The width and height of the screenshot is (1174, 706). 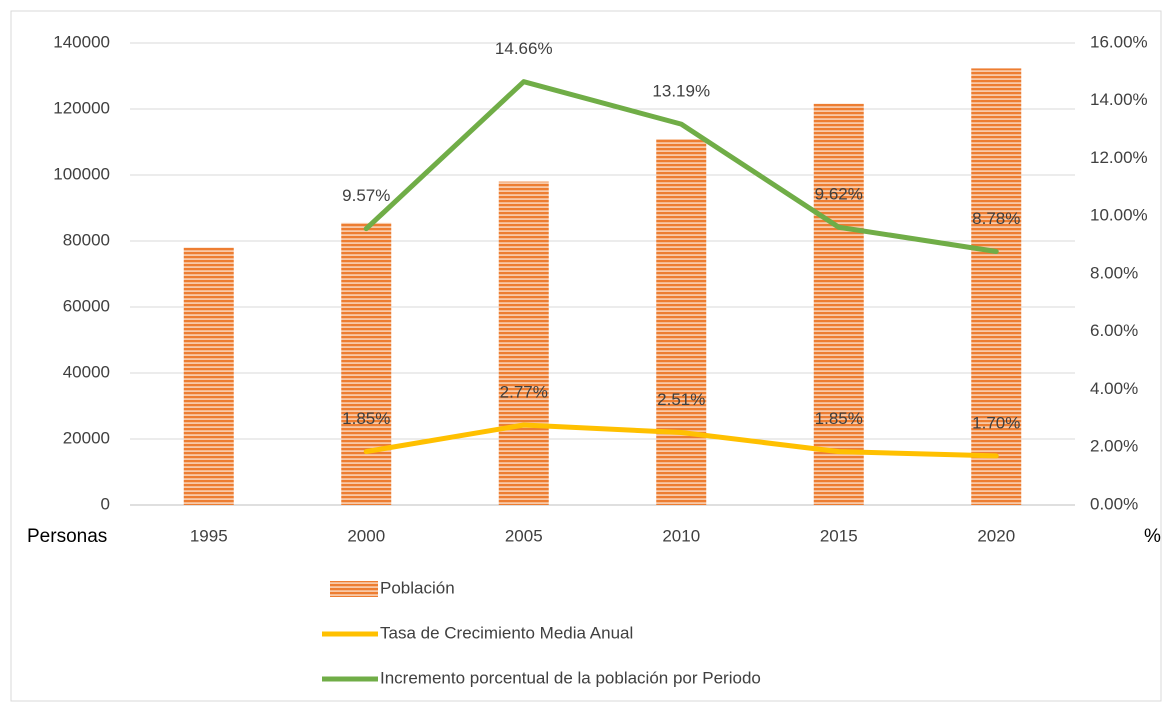 What do you see at coordinates (839, 194) in the screenshot?
I see `data-label: 9.62%` at bounding box center [839, 194].